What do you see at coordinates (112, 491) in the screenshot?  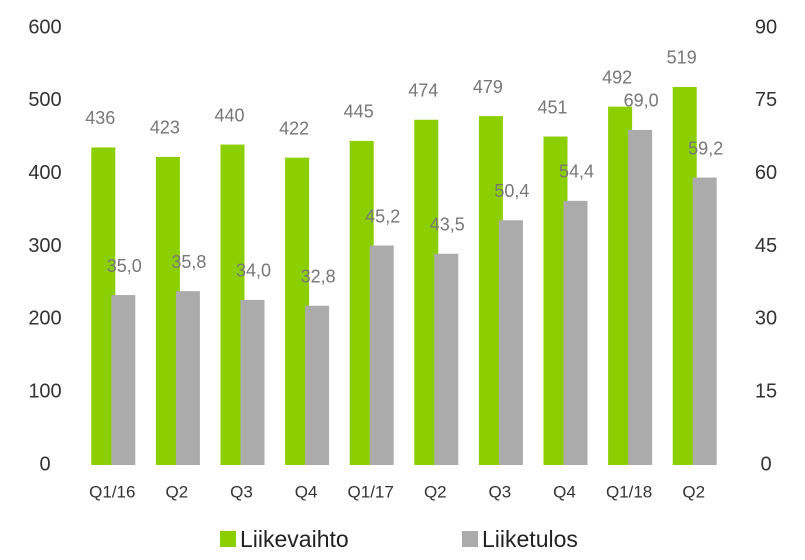 I see `x-tick-label: Q1/16` at bounding box center [112, 491].